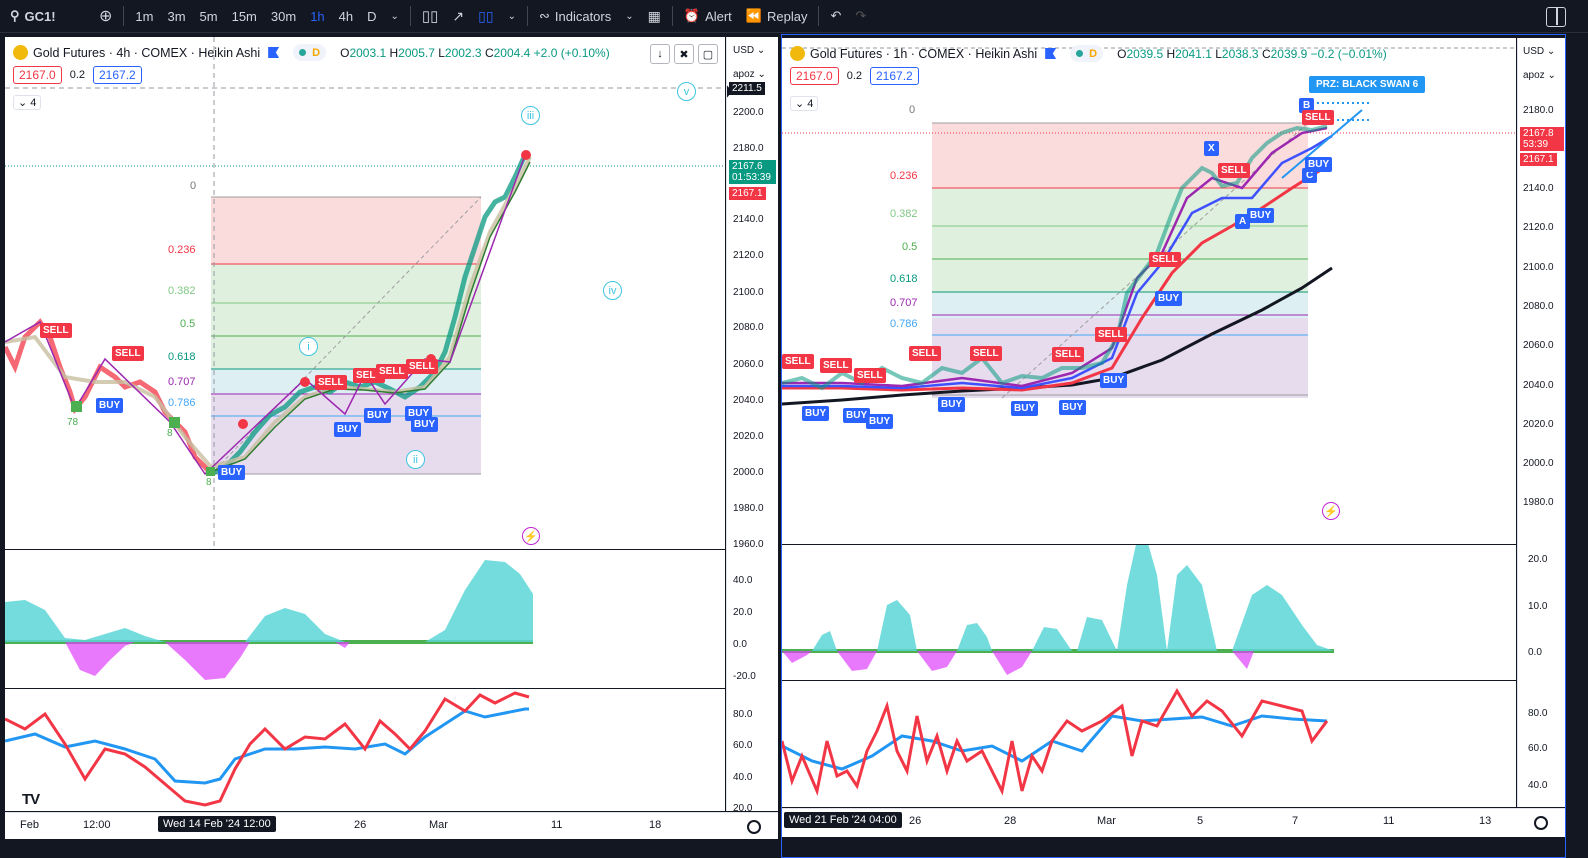 This screenshot has width=1588, height=858. What do you see at coordinates (182, 291) in the screenshot?
I see `fib-label: 0.382` at bounding box center [182, 291].